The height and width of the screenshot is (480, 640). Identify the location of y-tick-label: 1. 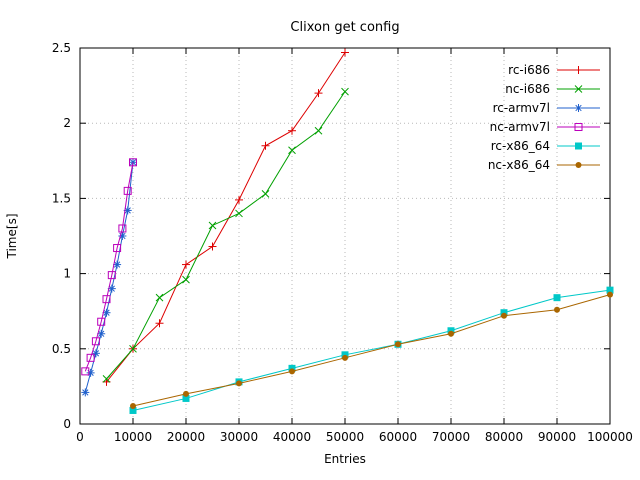
(67, 274).